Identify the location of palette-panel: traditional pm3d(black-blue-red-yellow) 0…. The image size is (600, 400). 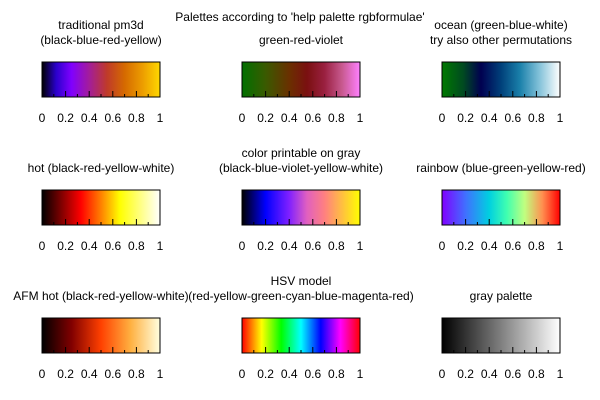
(101, 71).